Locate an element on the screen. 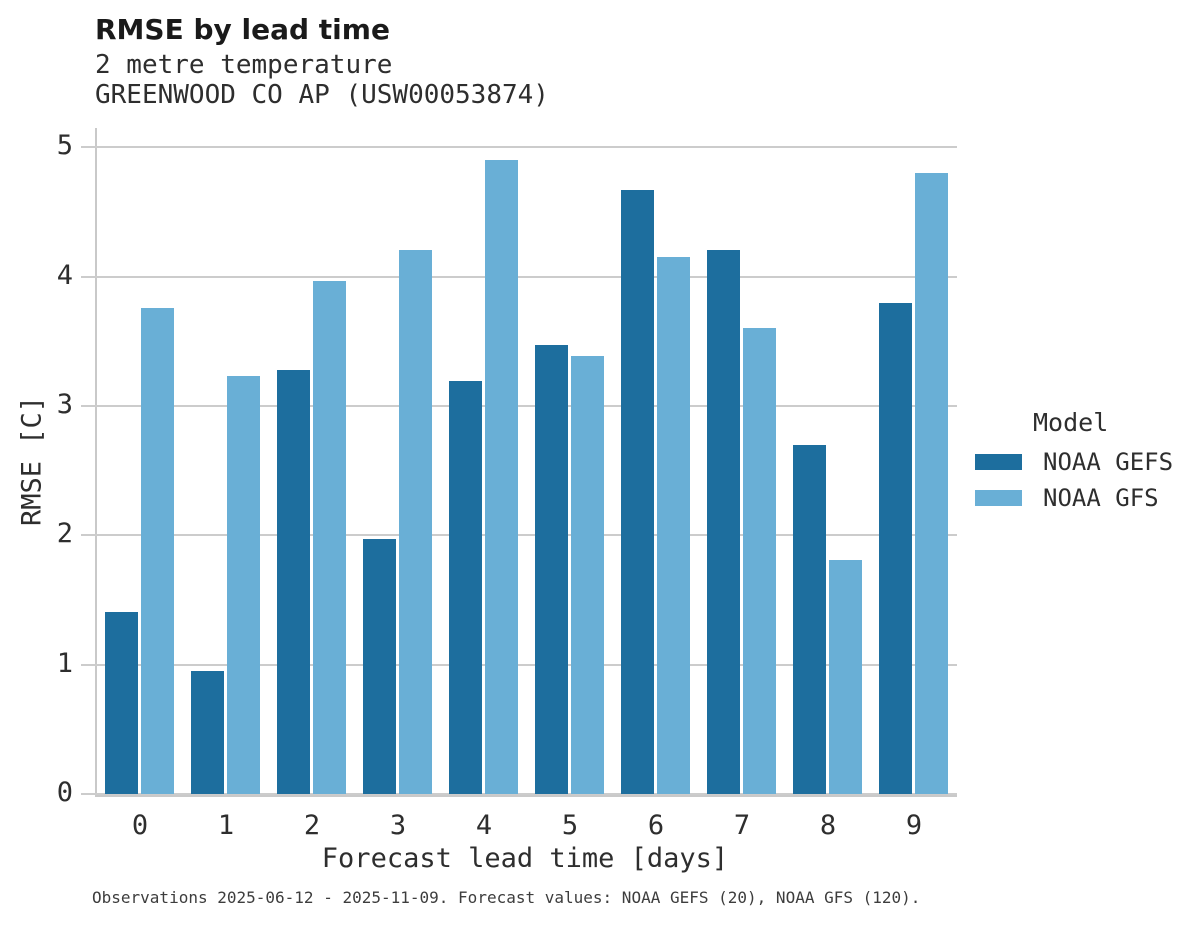 This screenshot has width=1195, height=928. x-tick-label-2: 2 is located at coordinates (312, 825).